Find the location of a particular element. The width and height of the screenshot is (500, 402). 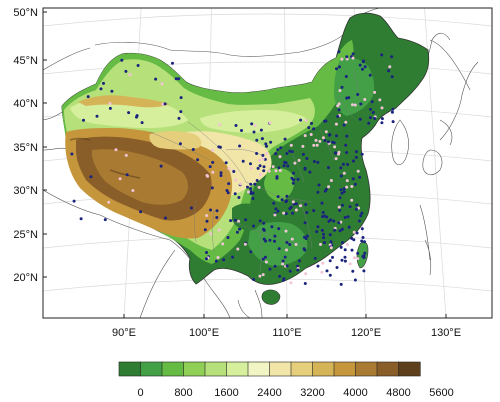

longitude-axis: 90°E 100°E 110°E 120°E 130°E is located at coordinates (286, 326).